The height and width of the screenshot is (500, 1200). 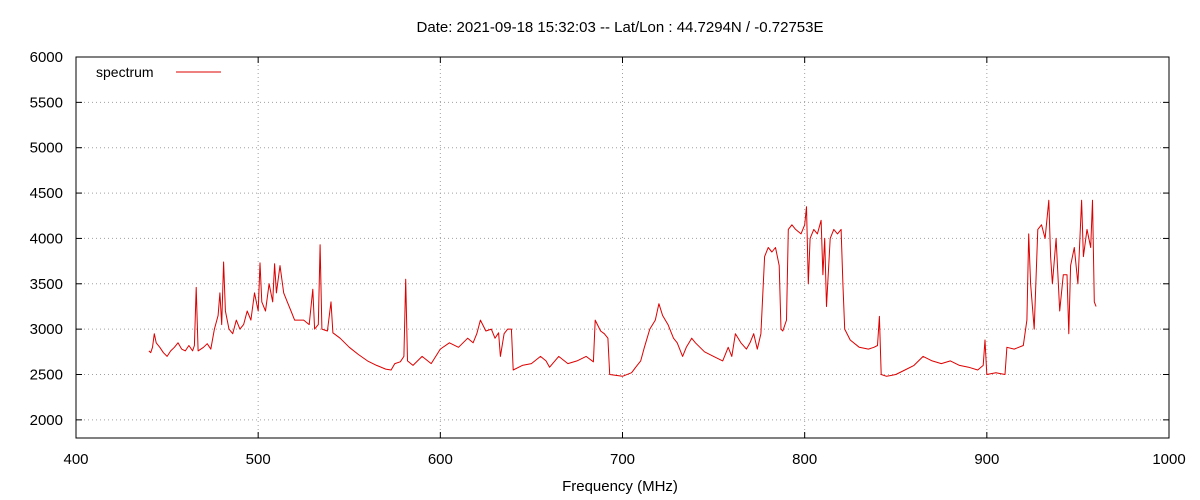 What do you see at coordinates (620, 486) in the screenshot?
I see `x-axis-label: Frequency (MHz)` at bounding box center [620, 486].